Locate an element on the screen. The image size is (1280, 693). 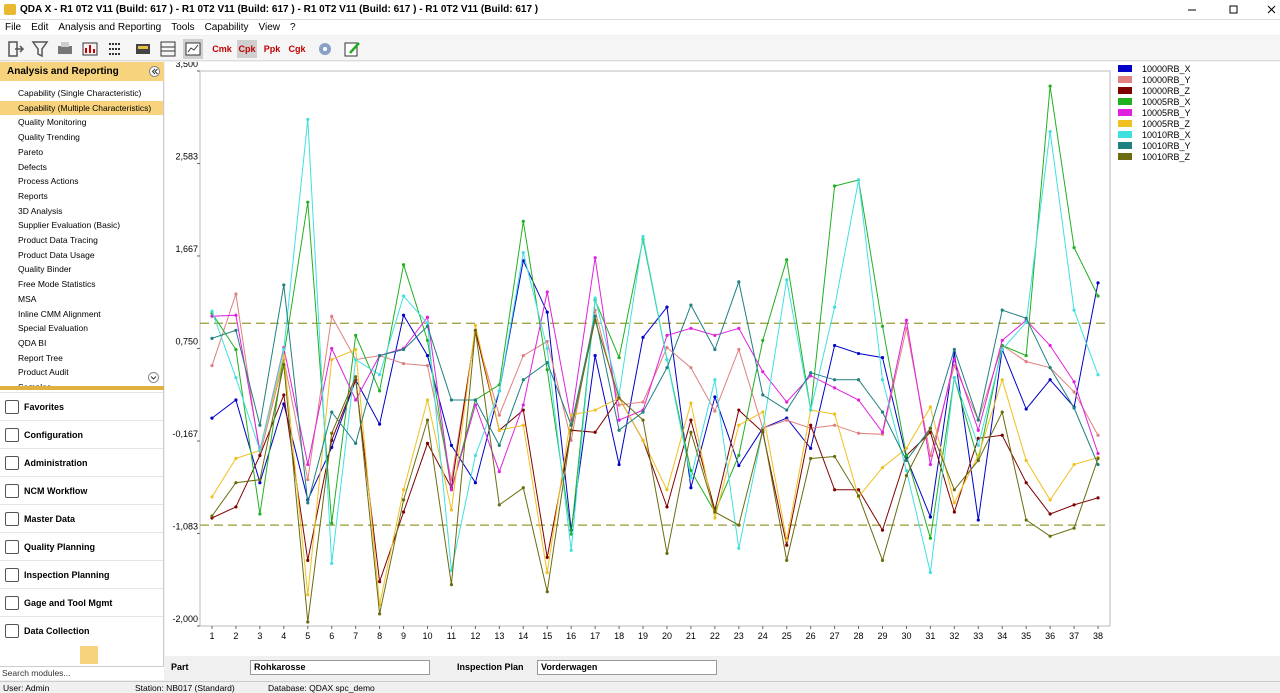
module-group: Master Data is located at coordinates (81, 518).